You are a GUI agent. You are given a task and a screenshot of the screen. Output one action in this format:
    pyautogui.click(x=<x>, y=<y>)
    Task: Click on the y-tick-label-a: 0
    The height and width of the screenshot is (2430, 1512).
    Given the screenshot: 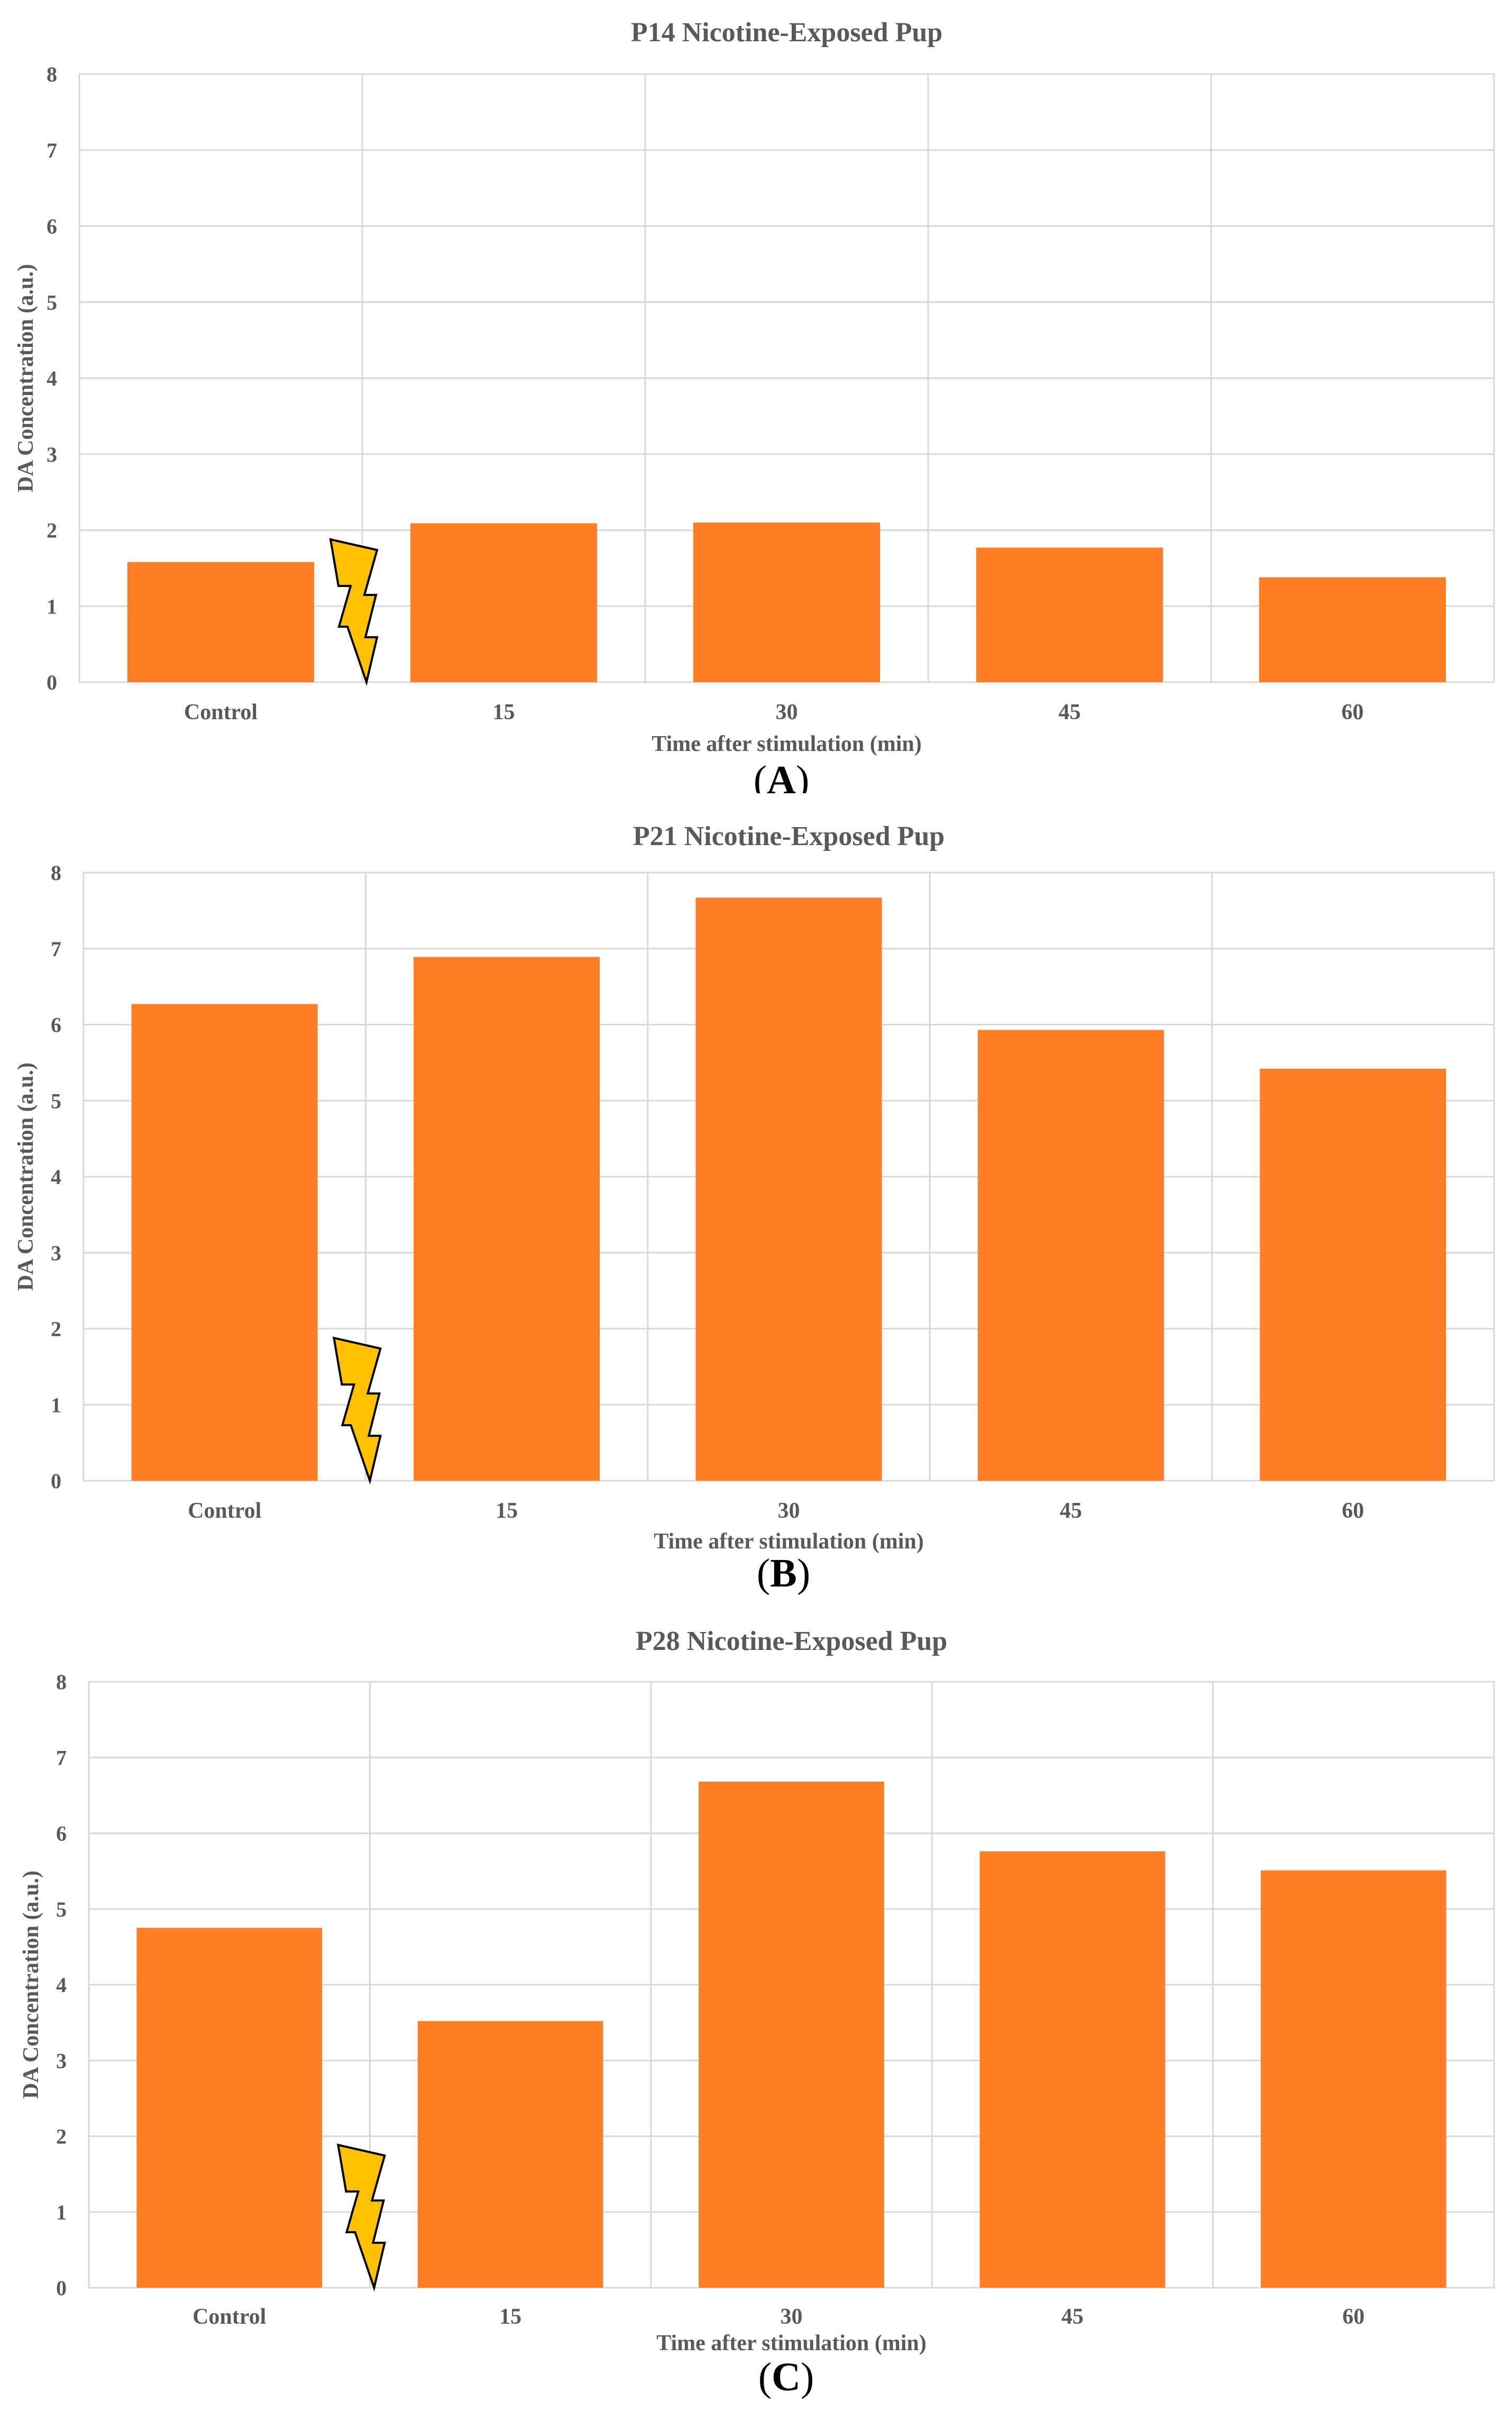 What is the action you would take?
    pyautogui.click(x=52, y=682)
    